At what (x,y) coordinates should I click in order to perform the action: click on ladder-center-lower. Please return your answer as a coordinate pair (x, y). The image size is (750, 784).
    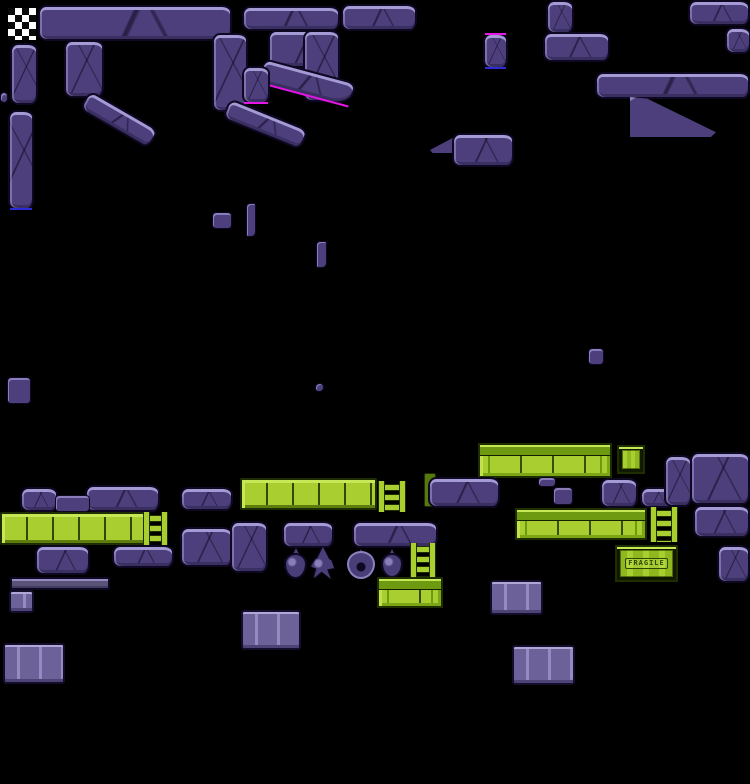
    Looking at the image, I should click on (423, 560).